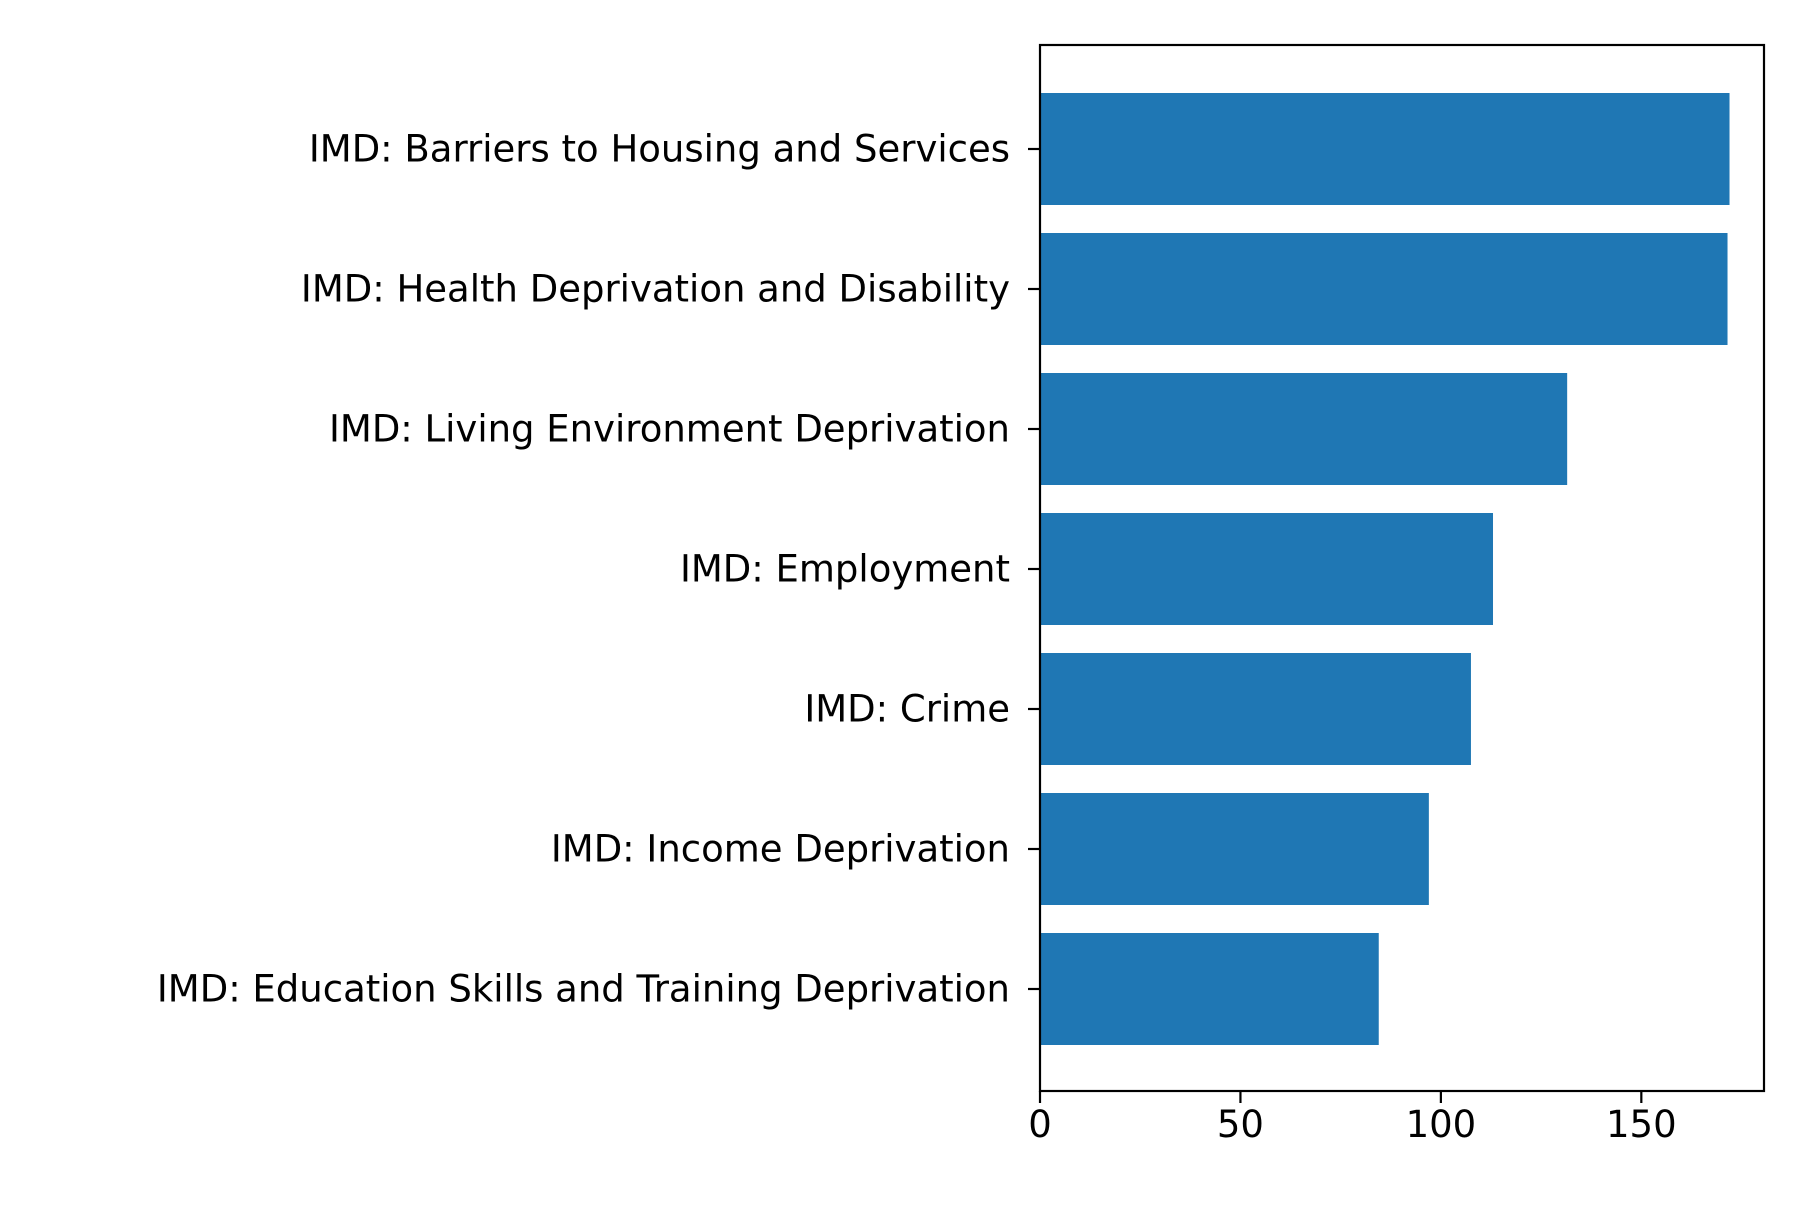  What do you see at coordinates (659, 149) in the screenshot?
I see `y-tick-label: IMD: Barriers to Housing and Services` at bounding box center [659, 149].